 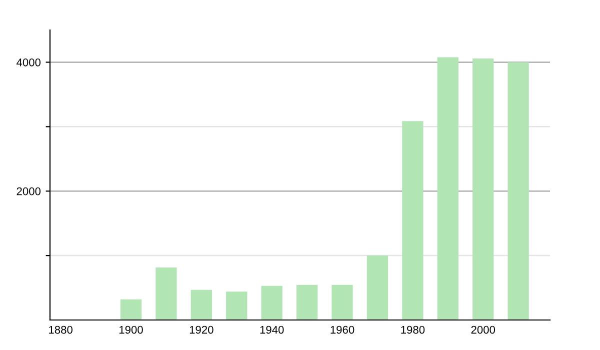 I want to click on x-tick-label: 1960, so click(x=342, y=330).